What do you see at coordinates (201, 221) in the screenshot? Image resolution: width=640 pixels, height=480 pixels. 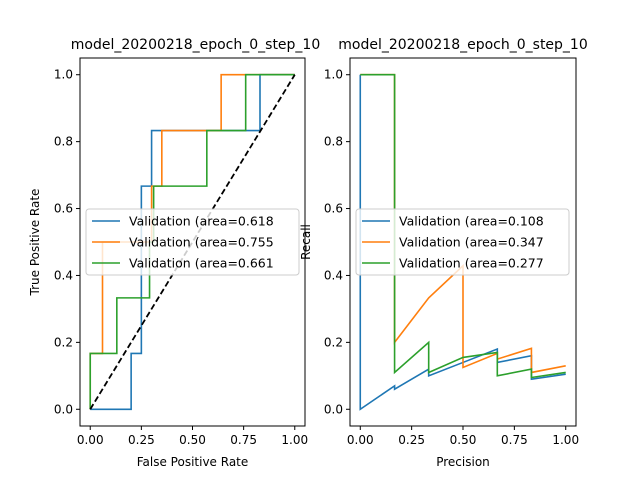 I see `legend-entry: Validation (area=0.618` at bounding box center [201, 221].